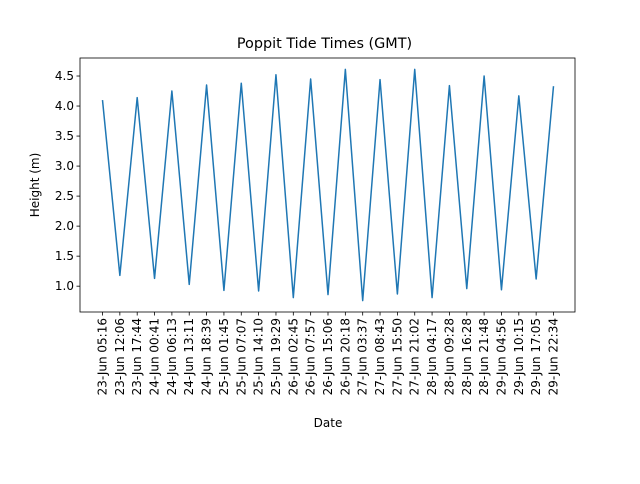 Image resolution: width=640 pixels, height=484 pixels. What do you see at coordinates (155, 356) in the screenshot?
I see `x-tick-label: 24-Jun 00:41` at bounding box center [155, 356].